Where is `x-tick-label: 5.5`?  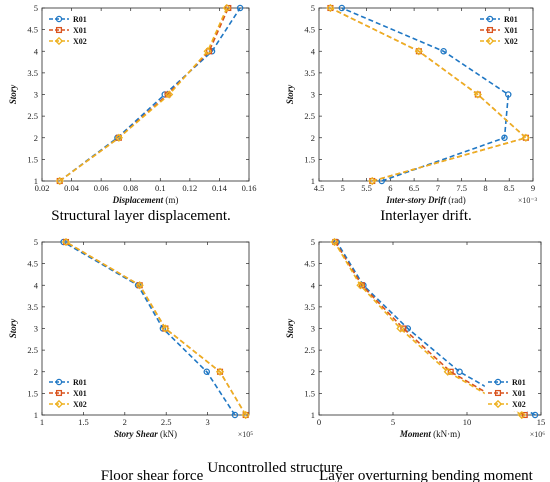 x-tick-label: 5.5 is located at coordinates (366, 188).